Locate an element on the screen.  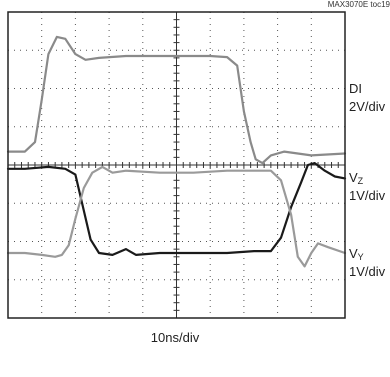
channel-label-vy: VY is located at coordinates (356, 255).